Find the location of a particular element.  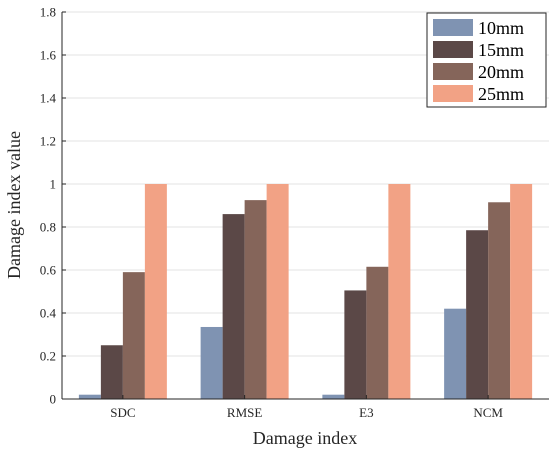

x-axis-label: Damage index is located at coordinates (305, 438).